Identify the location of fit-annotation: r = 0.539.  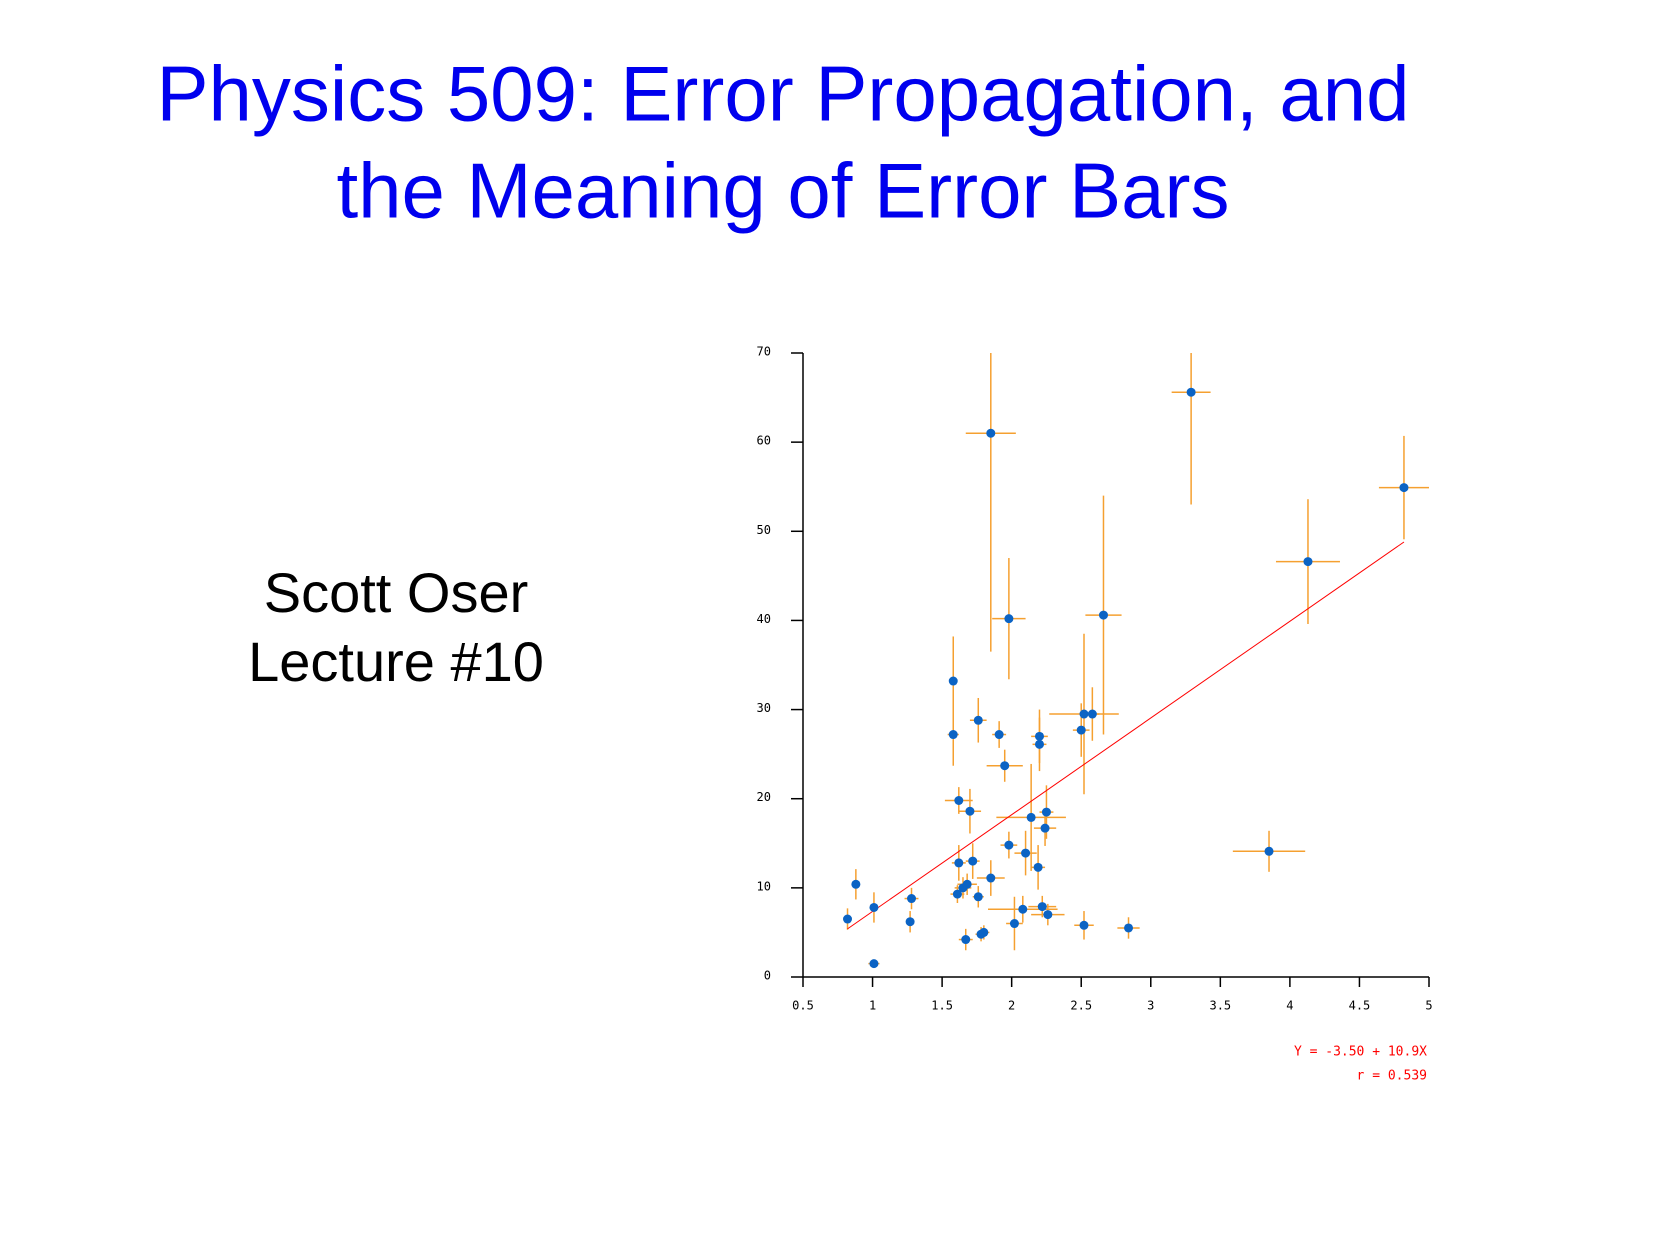
(1392, 1076).